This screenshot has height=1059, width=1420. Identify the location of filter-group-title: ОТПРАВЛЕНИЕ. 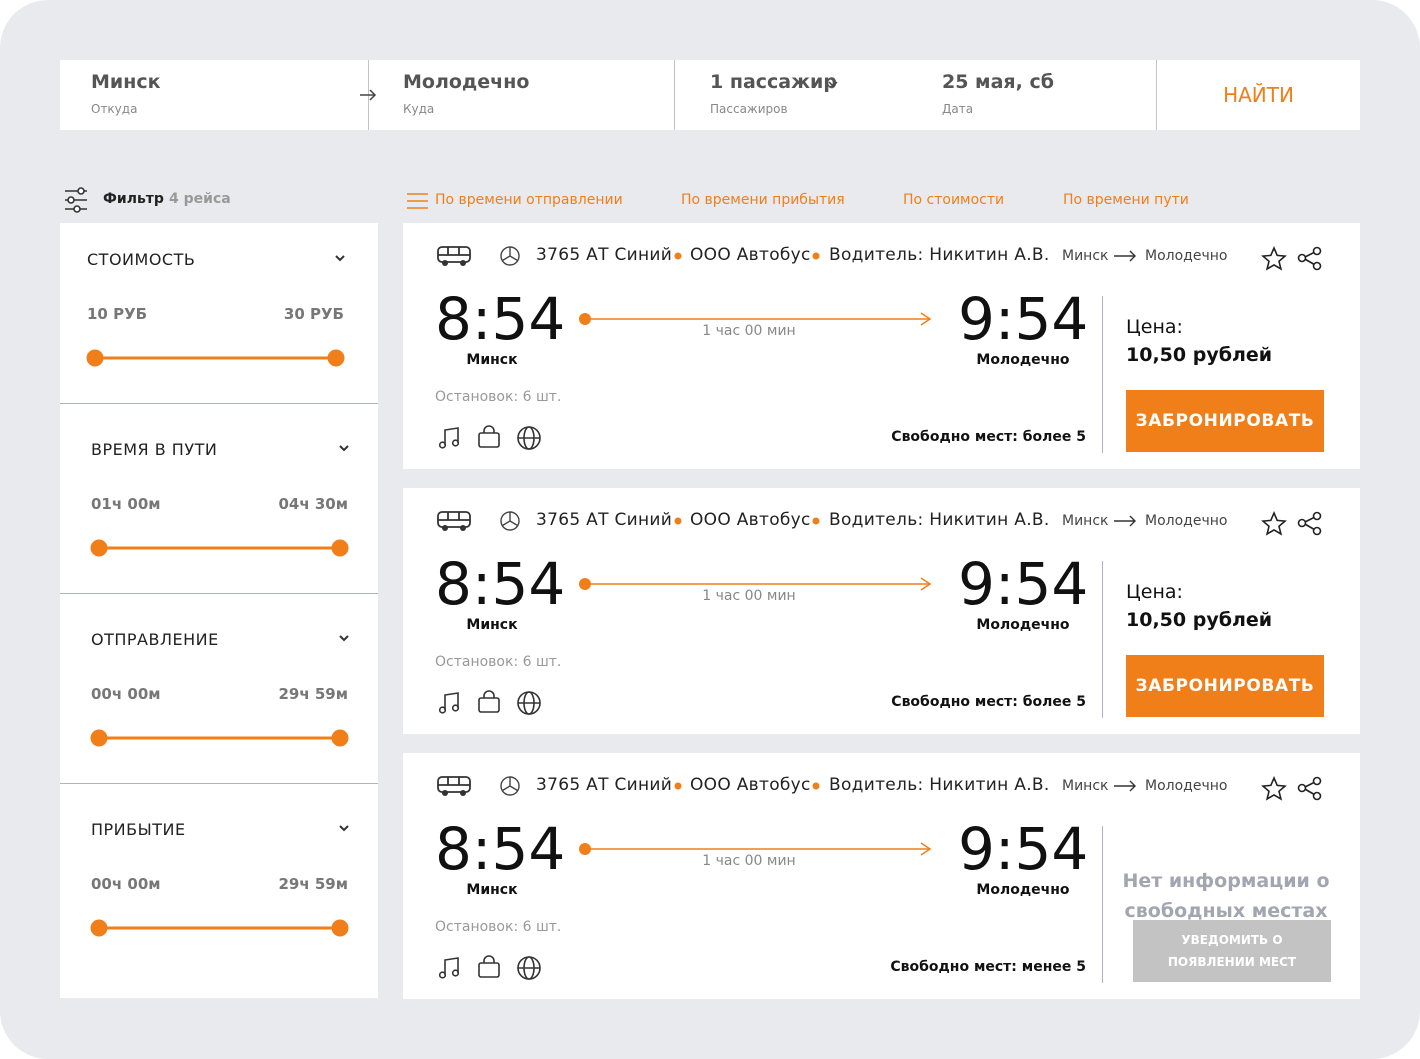
(155, 639).